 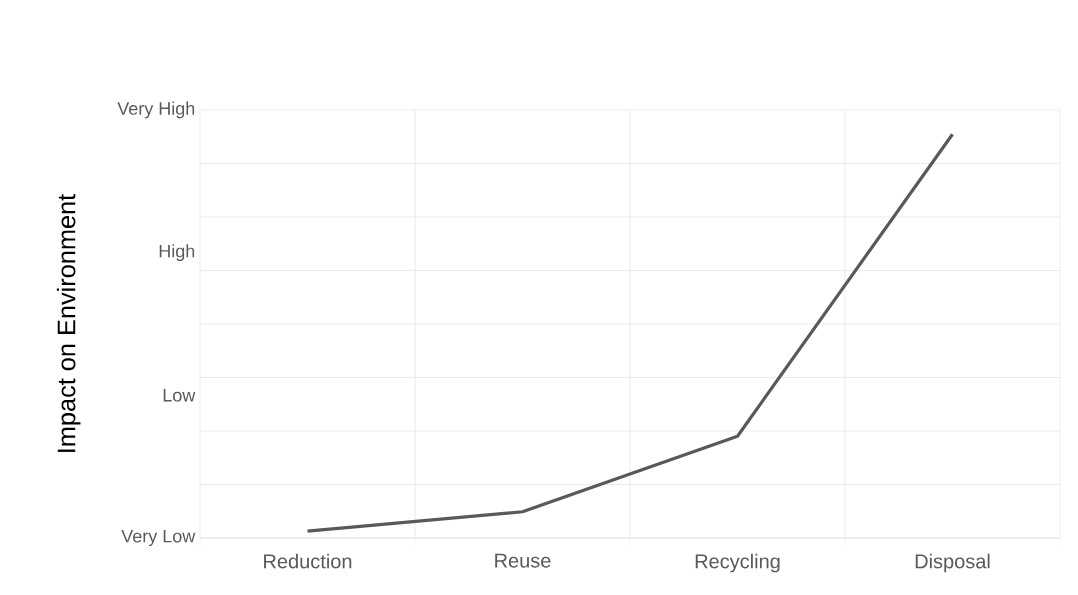 I want to click on x-tick-label: Disposal, so click(x=952, y=563).